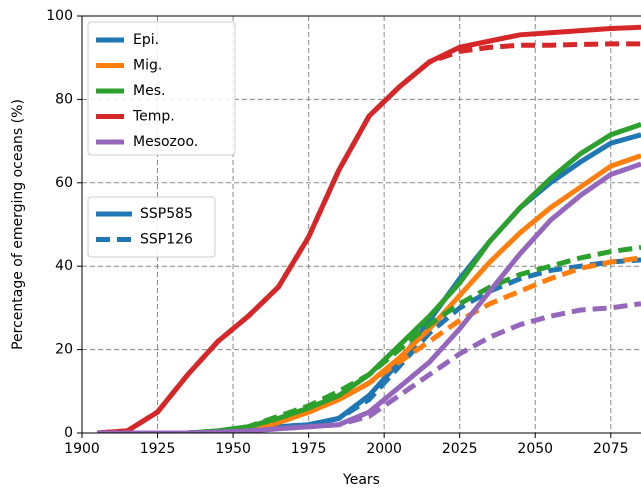 This screenshot has height=490, width=641. I want to click on x-tick-label: 1900, so click(82, 449).